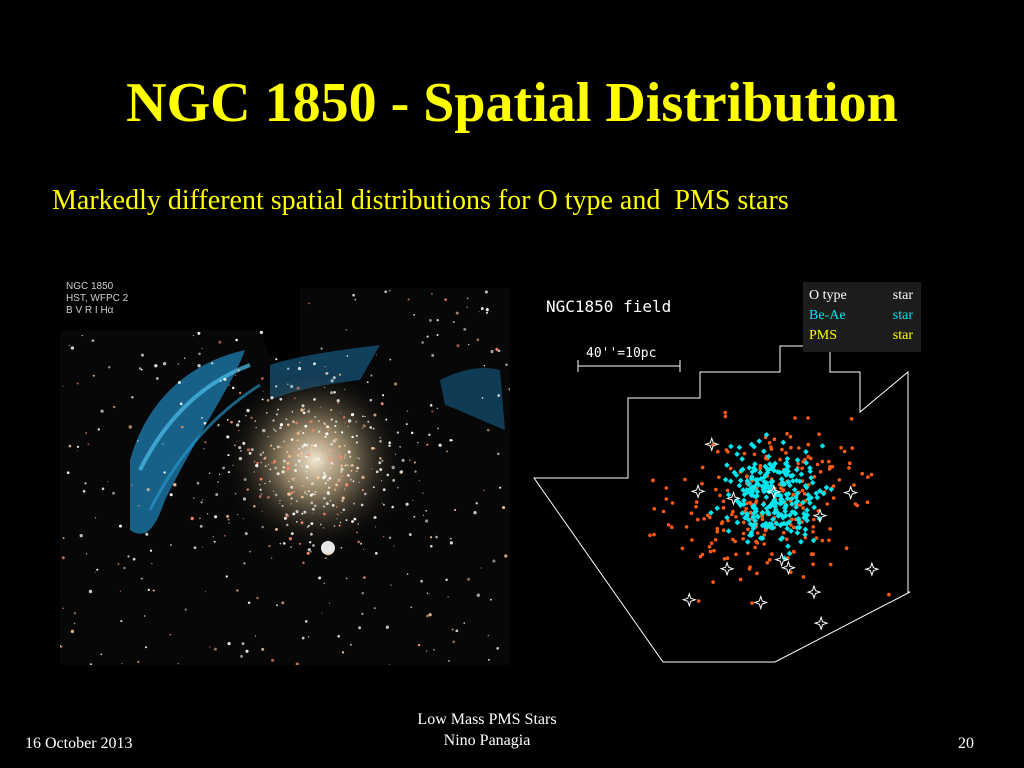 This screenshot has width=1024, height=768. I want to click on footer-author: Nino Panagia, so click(487, 740).